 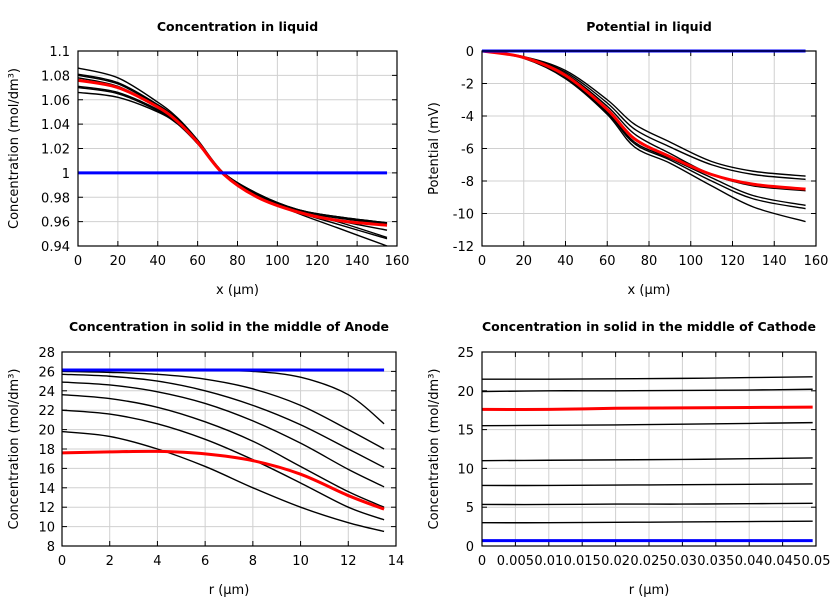 I want to click on y-tick-label: -6, so click(x=467, y=150).